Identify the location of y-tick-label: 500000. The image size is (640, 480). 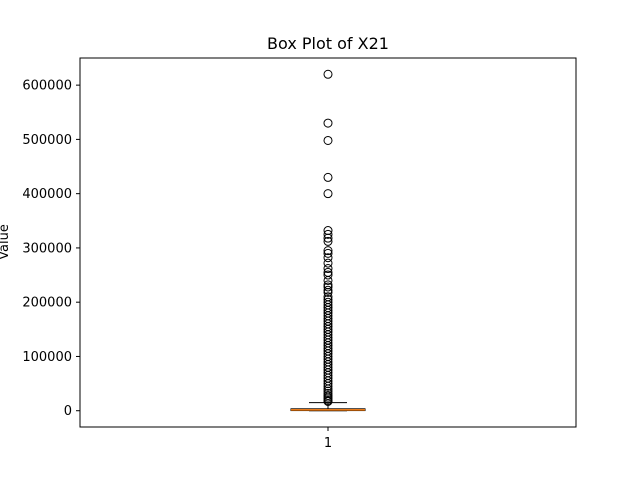
(47, 140).